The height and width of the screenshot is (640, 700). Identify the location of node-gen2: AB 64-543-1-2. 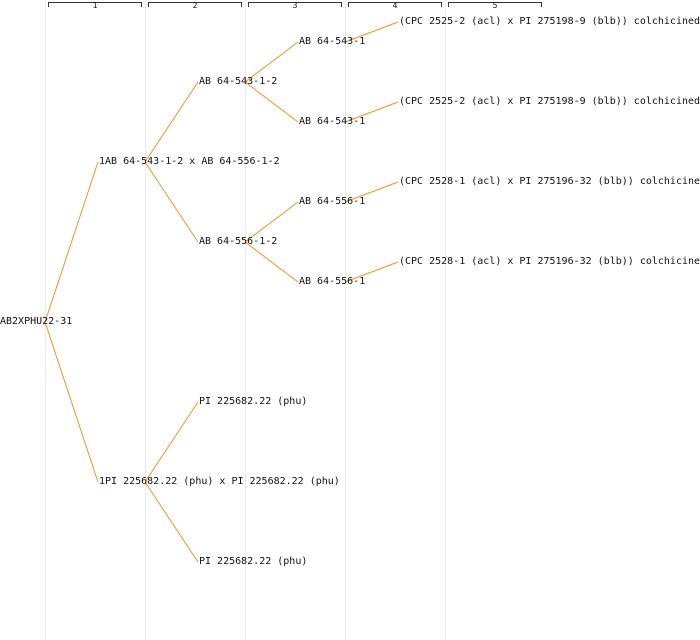
(238, 81).